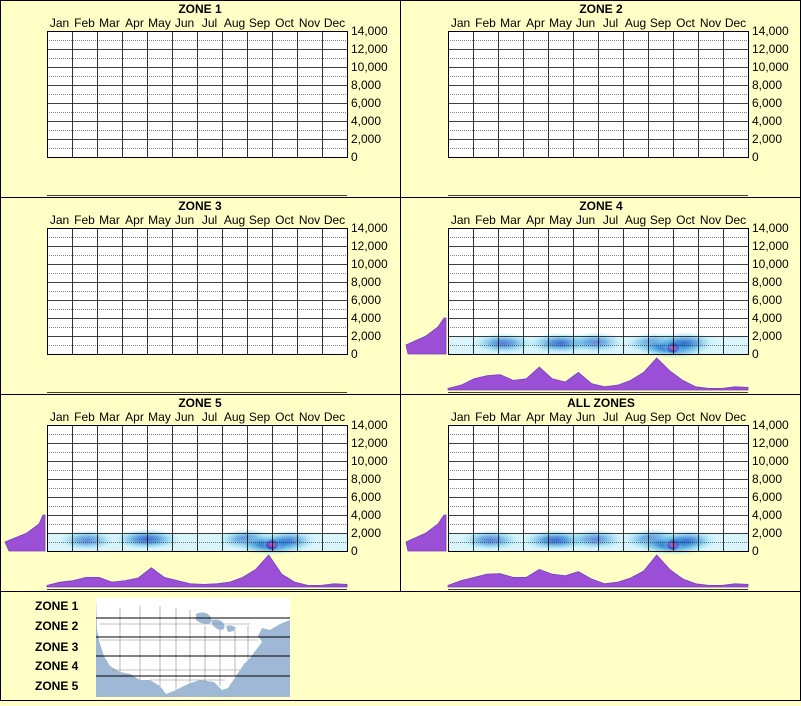  Describe the element at coordinates (610, 220) in the screenshot. I see `month-label-zone-4-jul: Jul` at that location.